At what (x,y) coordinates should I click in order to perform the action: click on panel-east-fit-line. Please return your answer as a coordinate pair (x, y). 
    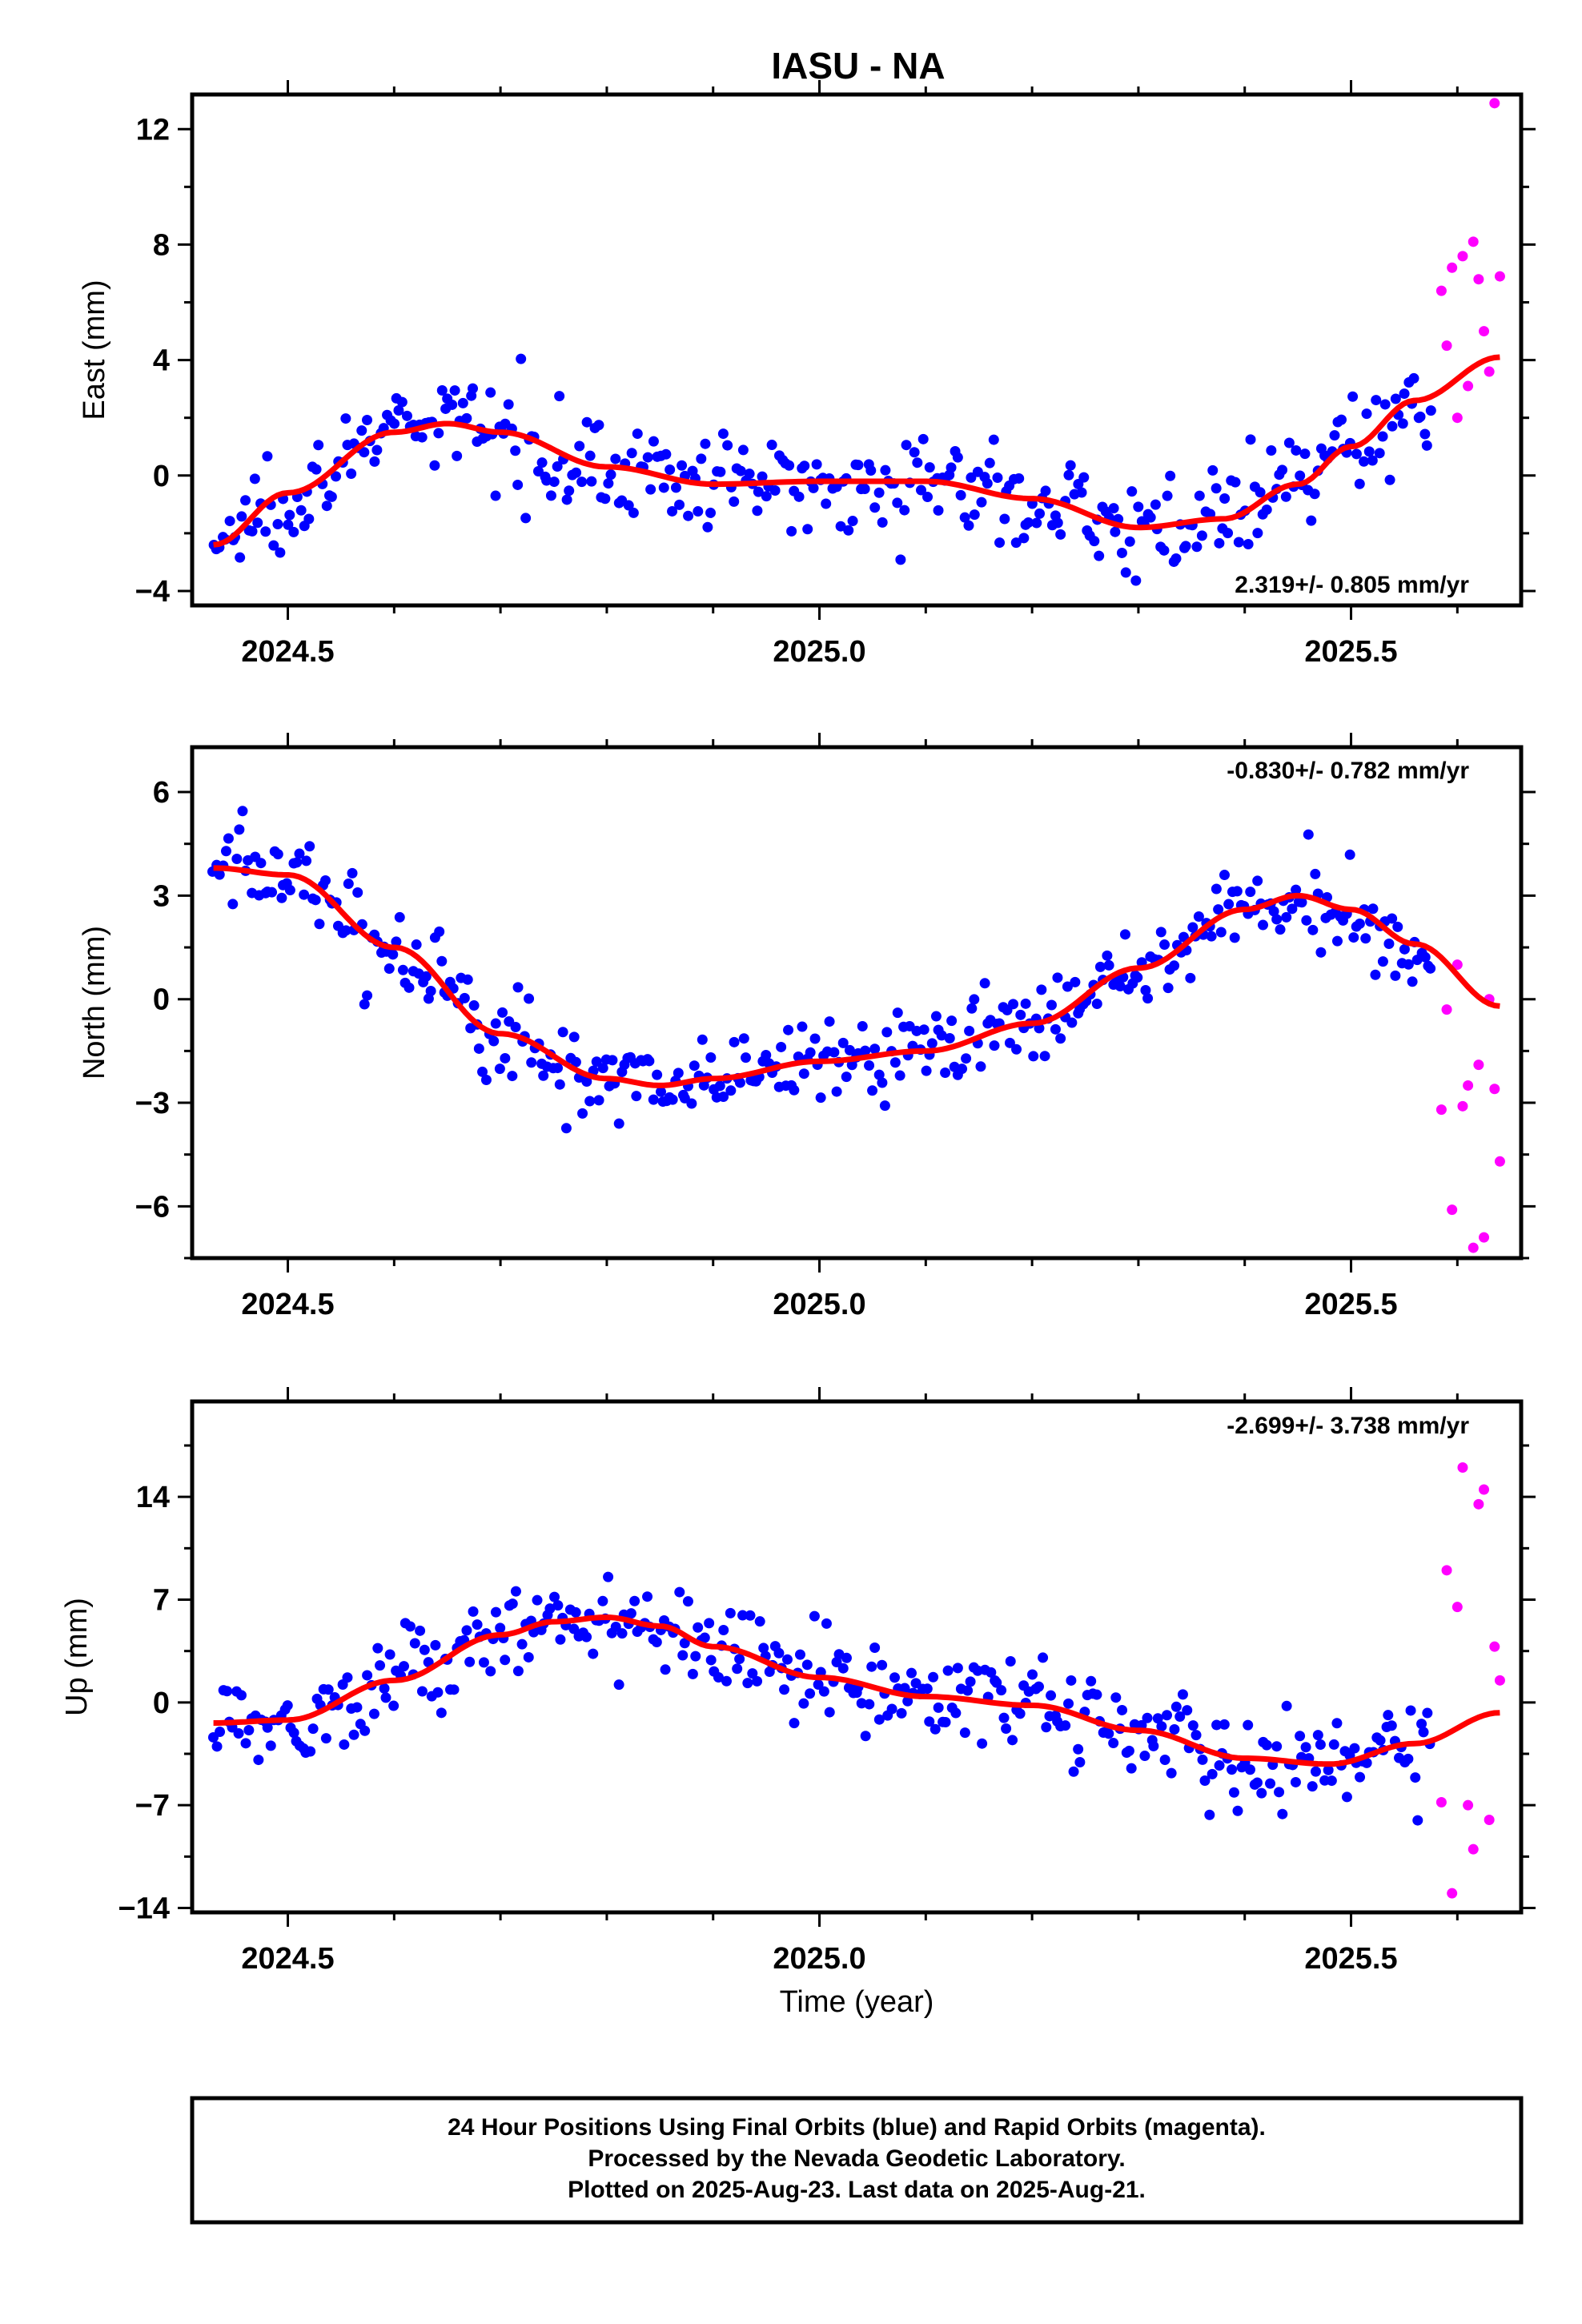
    Looking at the image, I should click on (856, 451).